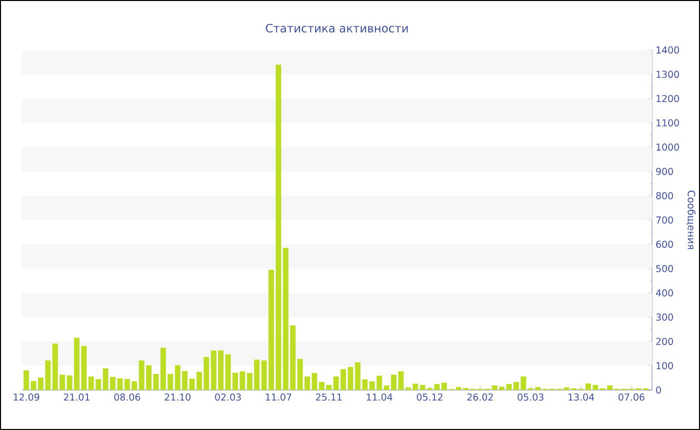 Image resolution: width=700 pixels, height=430 pixels. What do you see at coordinates (429, 397) in the screenshot?
I see `x-tick-label: 05.12` at bounding box center [429, 397].